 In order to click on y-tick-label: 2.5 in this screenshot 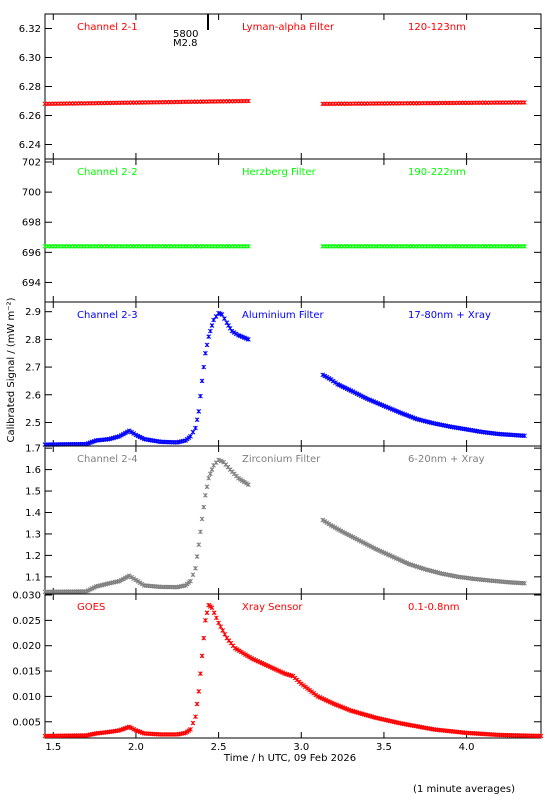, I will do `click(33, 423)`.